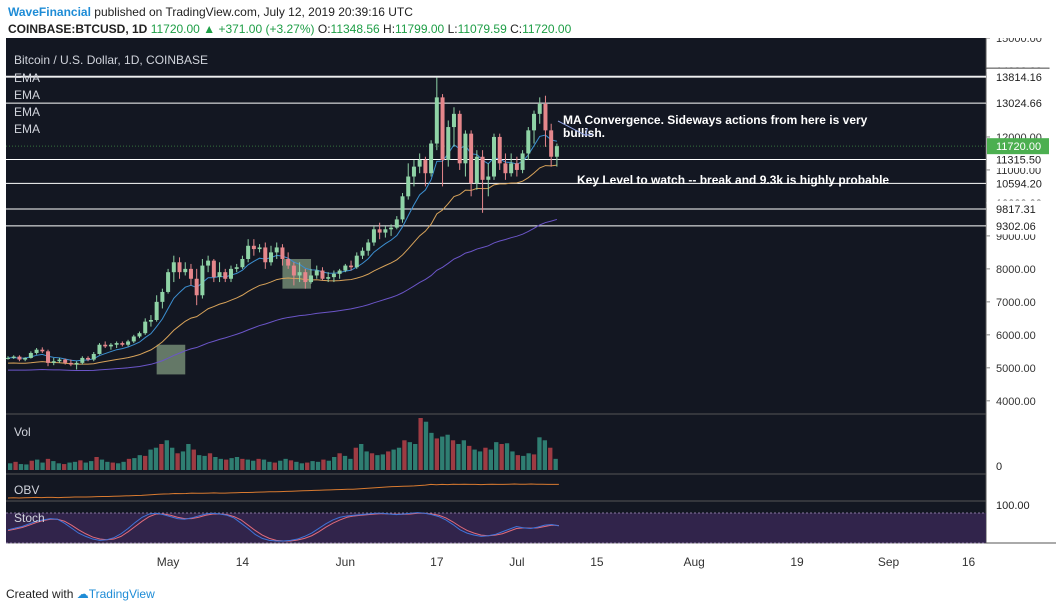 The height and width of the screenshot is (612, 1060). What do you see at coordinates (1016, 336) in the screenshot?
I see `price-tick-label: 6000.00` at bounding box center [1016, 336].